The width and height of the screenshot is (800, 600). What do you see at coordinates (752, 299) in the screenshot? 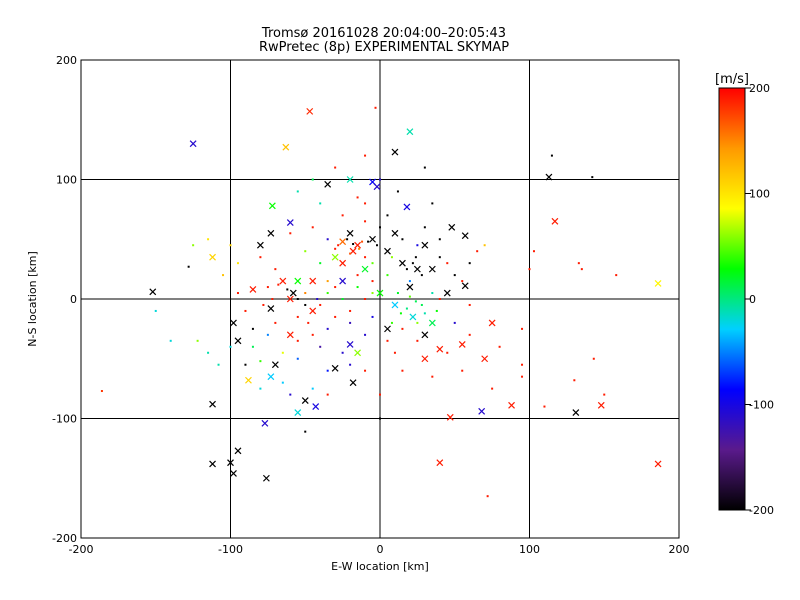
I see `colorbar-tick-label: 0` at bounding box center [752, 299].